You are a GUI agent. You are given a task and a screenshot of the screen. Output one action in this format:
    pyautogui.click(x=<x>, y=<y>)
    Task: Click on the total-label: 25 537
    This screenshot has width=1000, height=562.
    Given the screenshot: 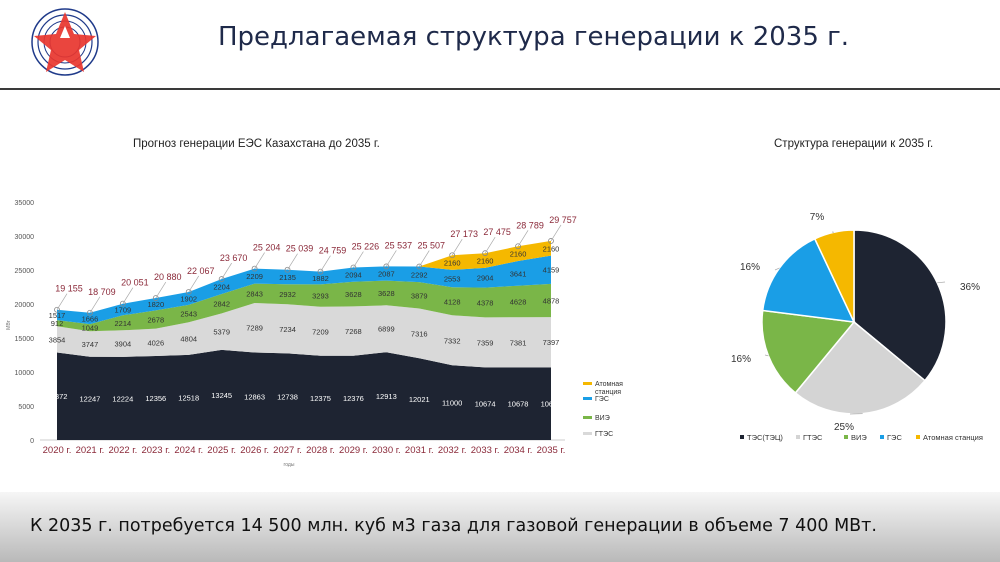 What is the action you would take?
    pyautogui.click(x=399, y=245)
    